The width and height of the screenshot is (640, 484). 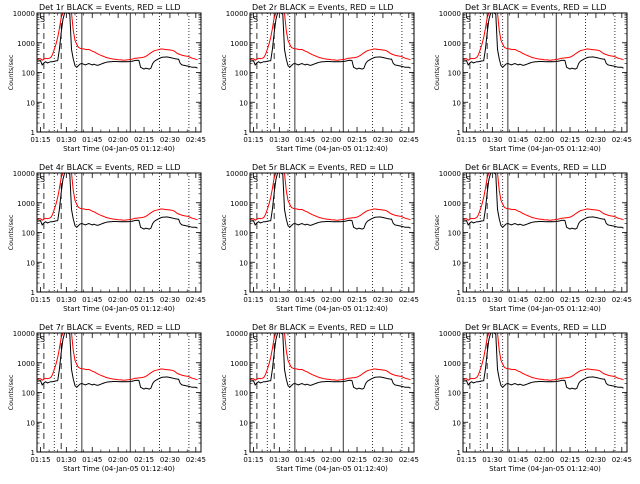 What do you see at coordinates (323, 7) in the screenshot?
I see `panel-title: Det 2r BLACK = Events, RED = LLD` at bounding box center [323, 7].